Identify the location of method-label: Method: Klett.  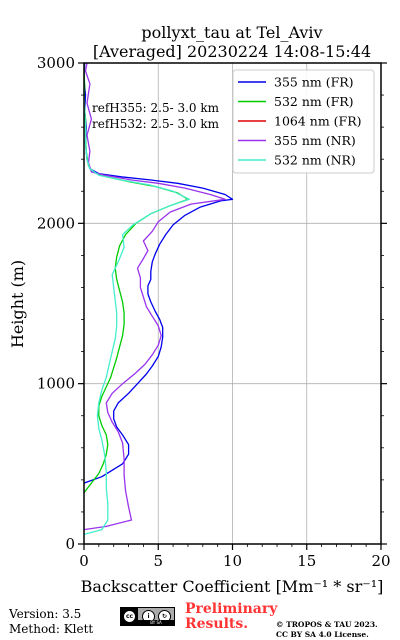
(51, 629).